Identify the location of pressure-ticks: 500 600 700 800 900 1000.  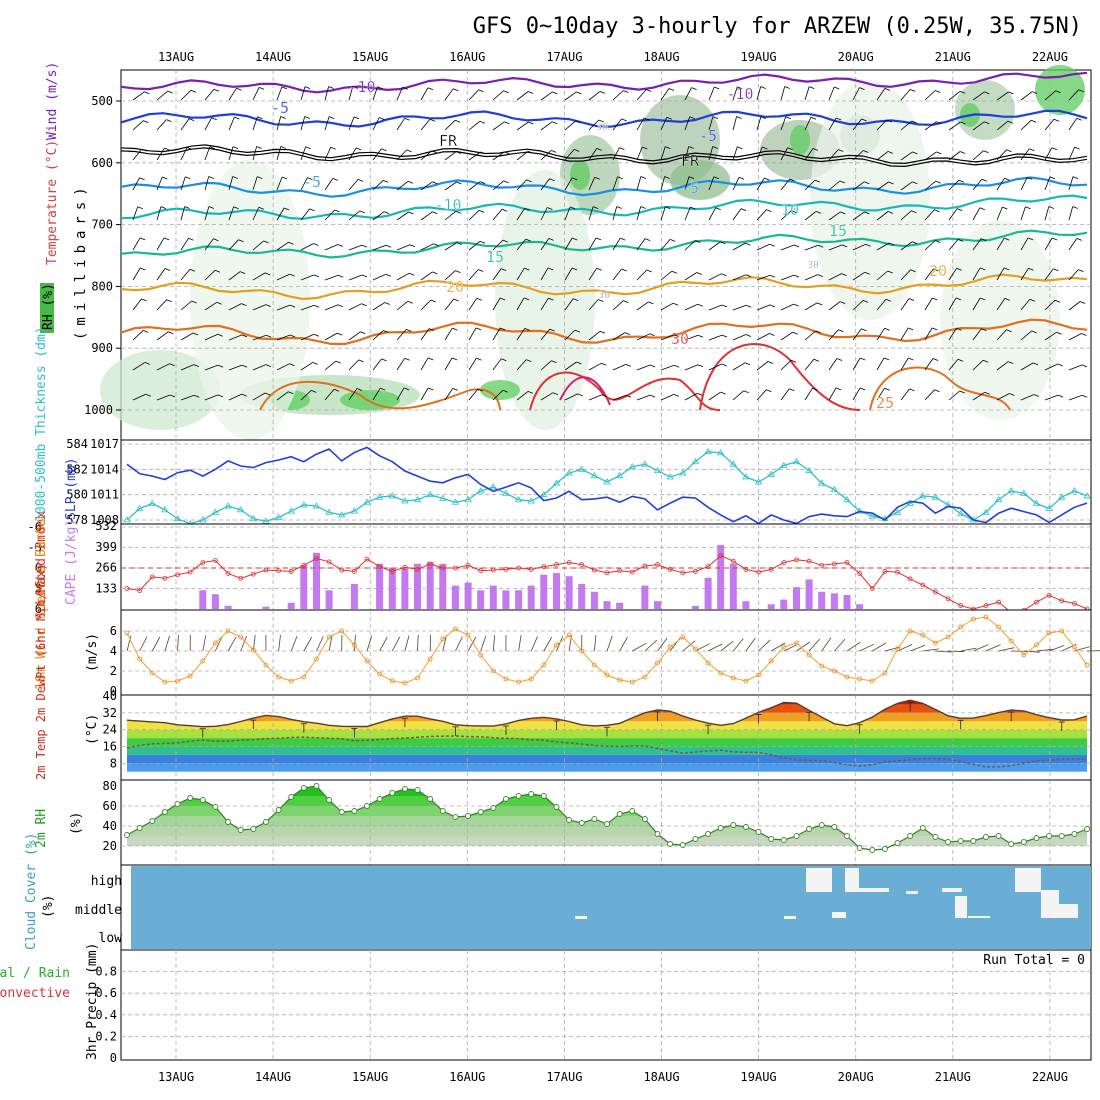
(102, 255).